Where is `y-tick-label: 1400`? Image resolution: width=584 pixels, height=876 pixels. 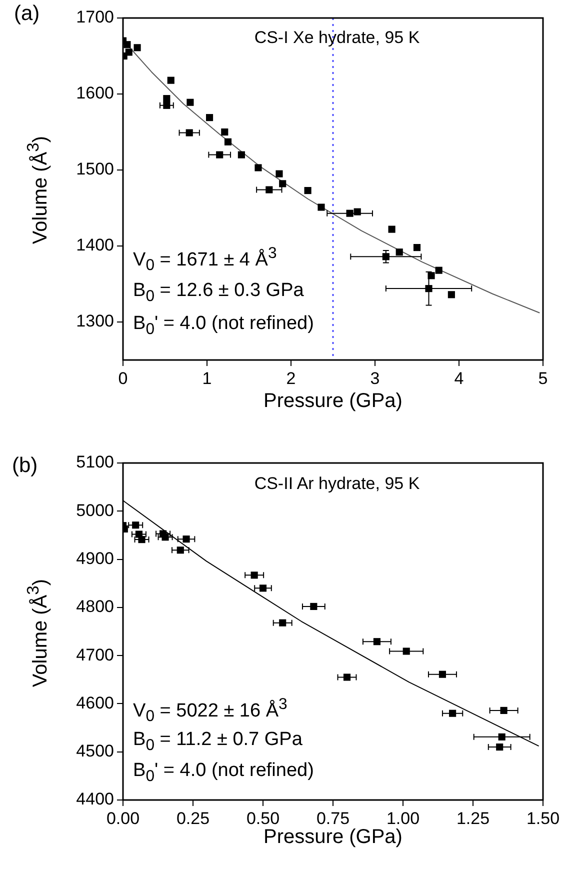
y-tick-label: 1400 is located at coordinates (95, 245).